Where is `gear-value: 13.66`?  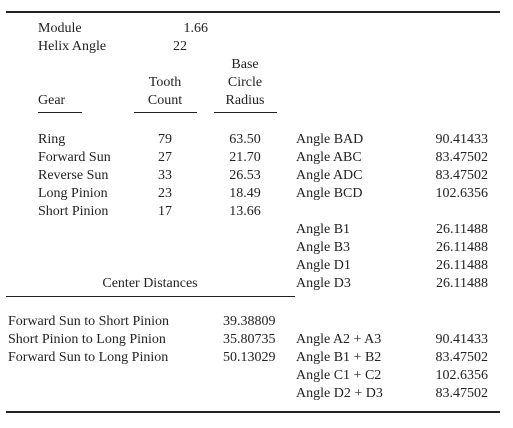 gear-value: 13.66 is located at coordinates (245, 211).